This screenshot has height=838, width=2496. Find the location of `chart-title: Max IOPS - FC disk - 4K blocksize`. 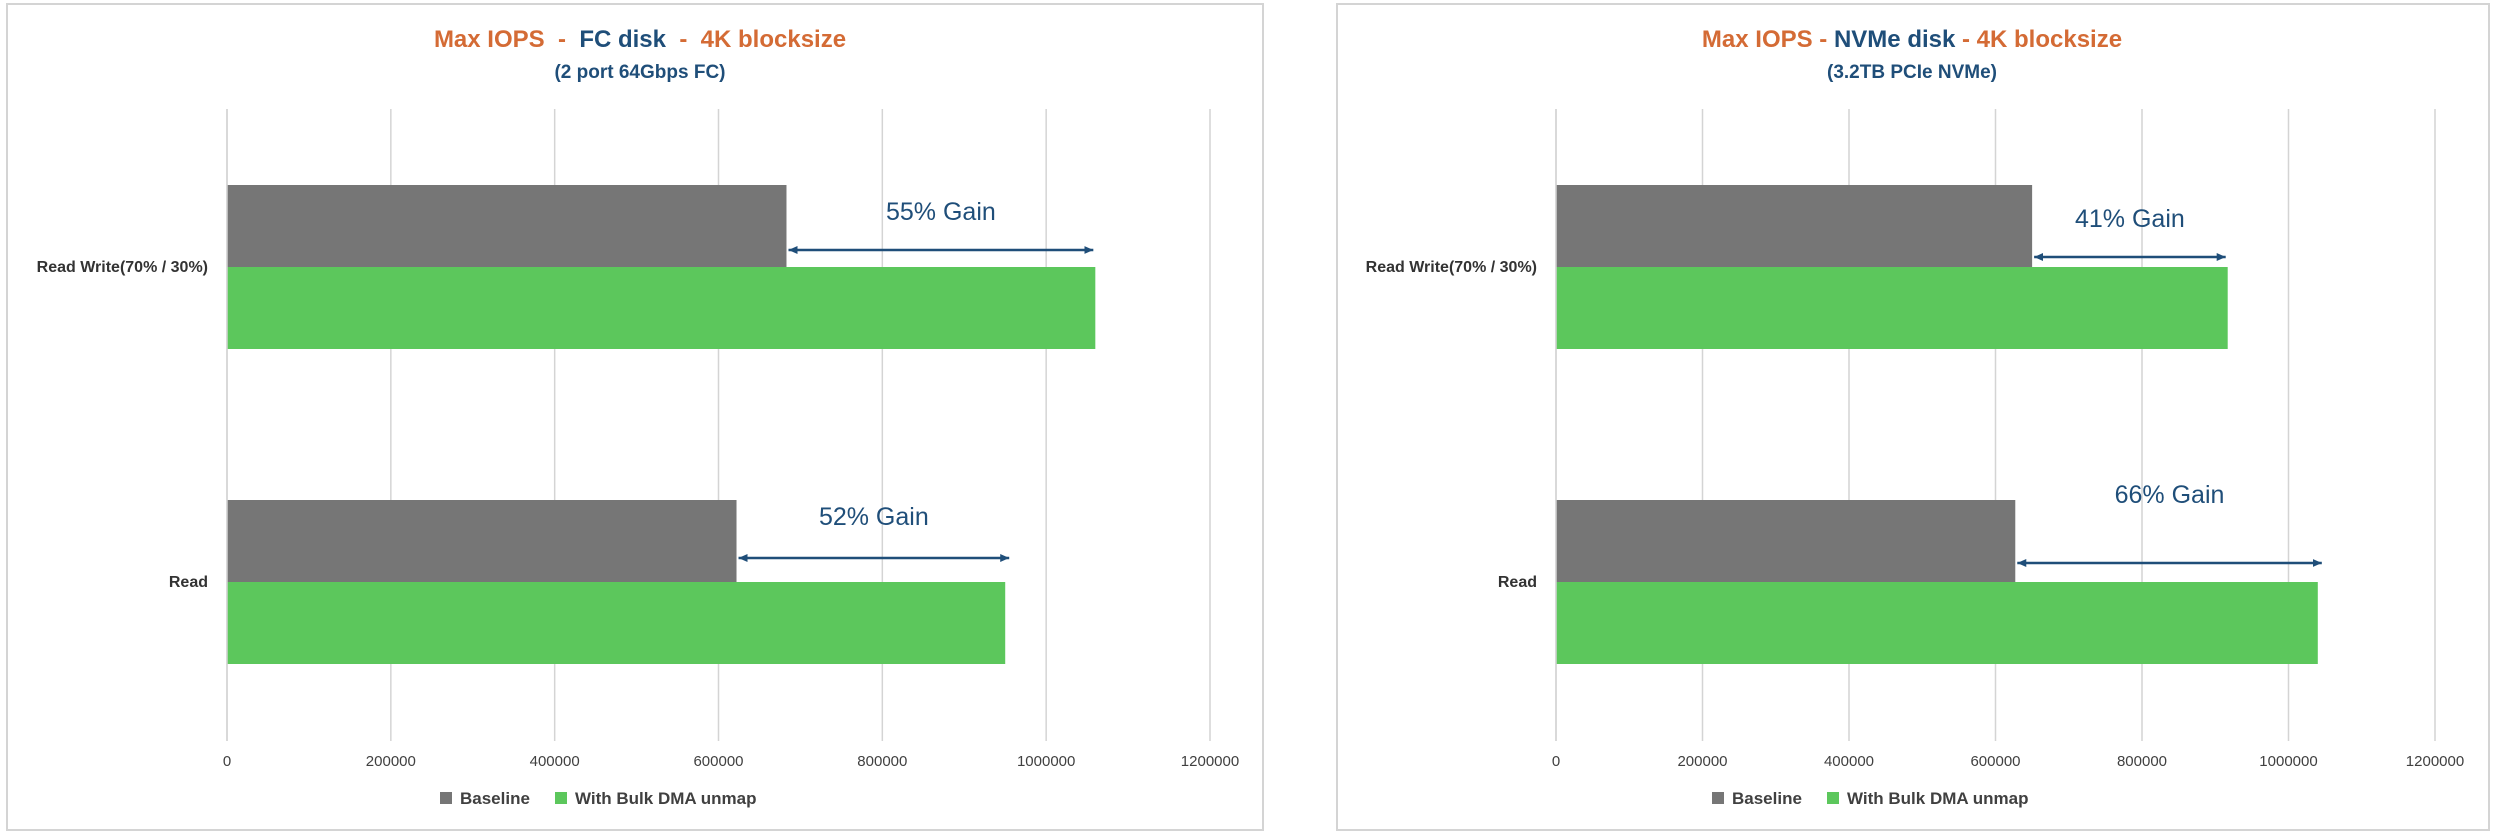

chart-title: Max IOPS - FC disk - 4K blocksize is located at coordinates (640, 39).